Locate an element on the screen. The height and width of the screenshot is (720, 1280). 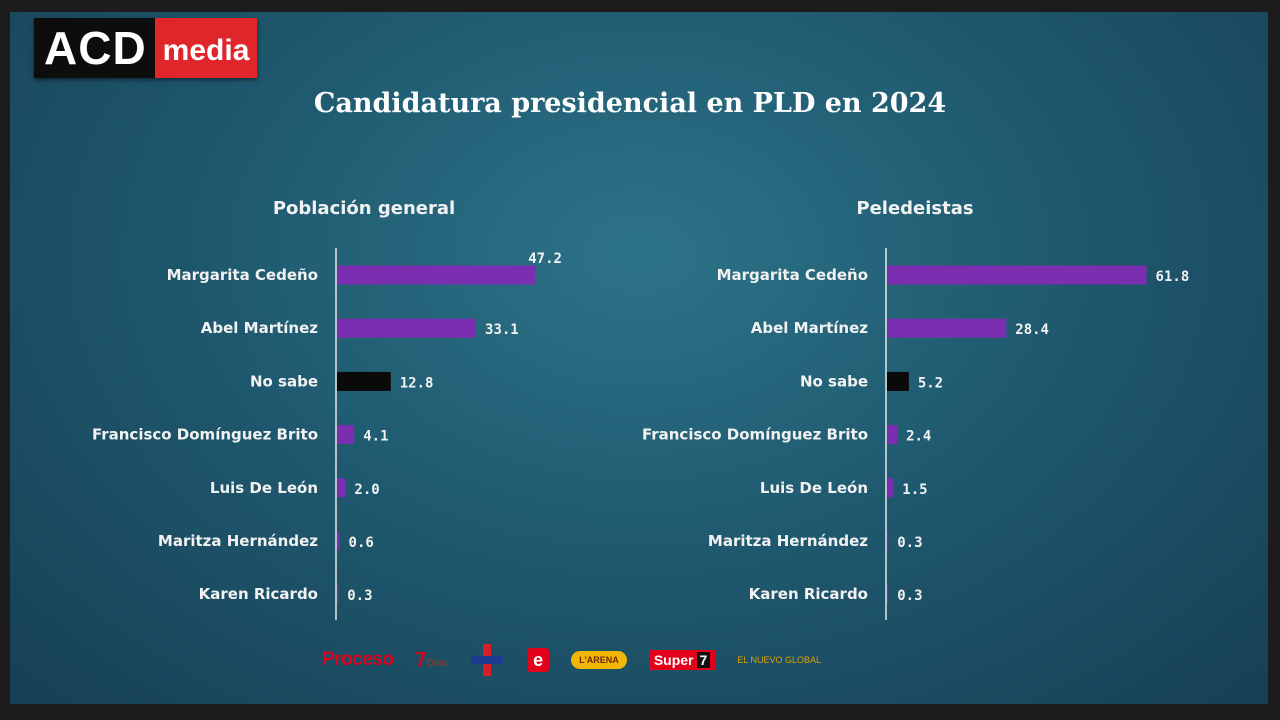
super7-logo: Super 7 is located at coordinates (682, 660).